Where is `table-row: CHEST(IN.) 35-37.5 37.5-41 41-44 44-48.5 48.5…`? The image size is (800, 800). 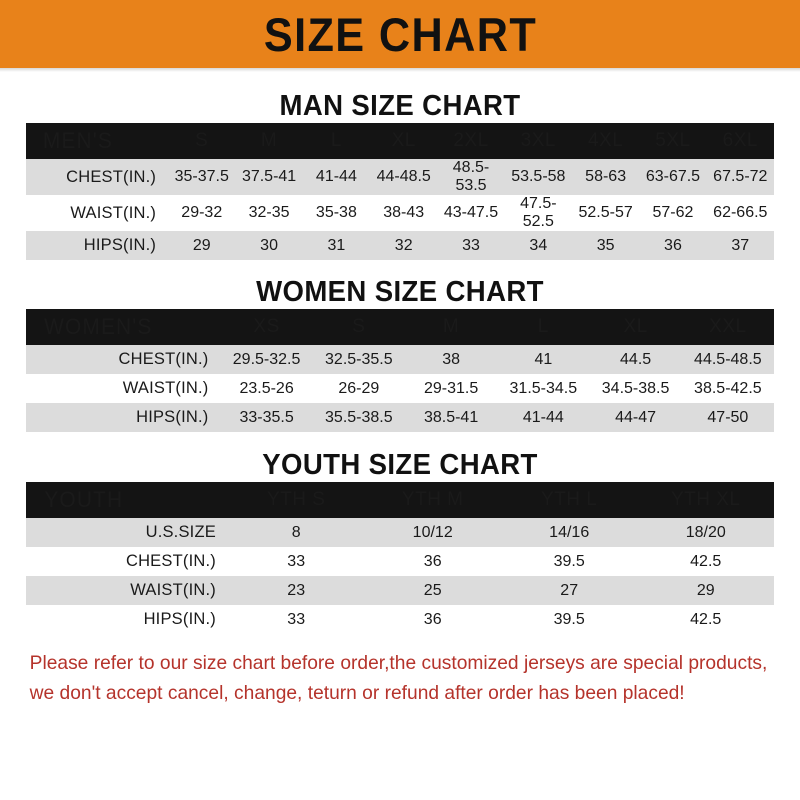
table-row: CHEST(IN.) 35-37.5 37.5-41 41-44 44-48.5 48.5… is located at coordinates (400, 177).